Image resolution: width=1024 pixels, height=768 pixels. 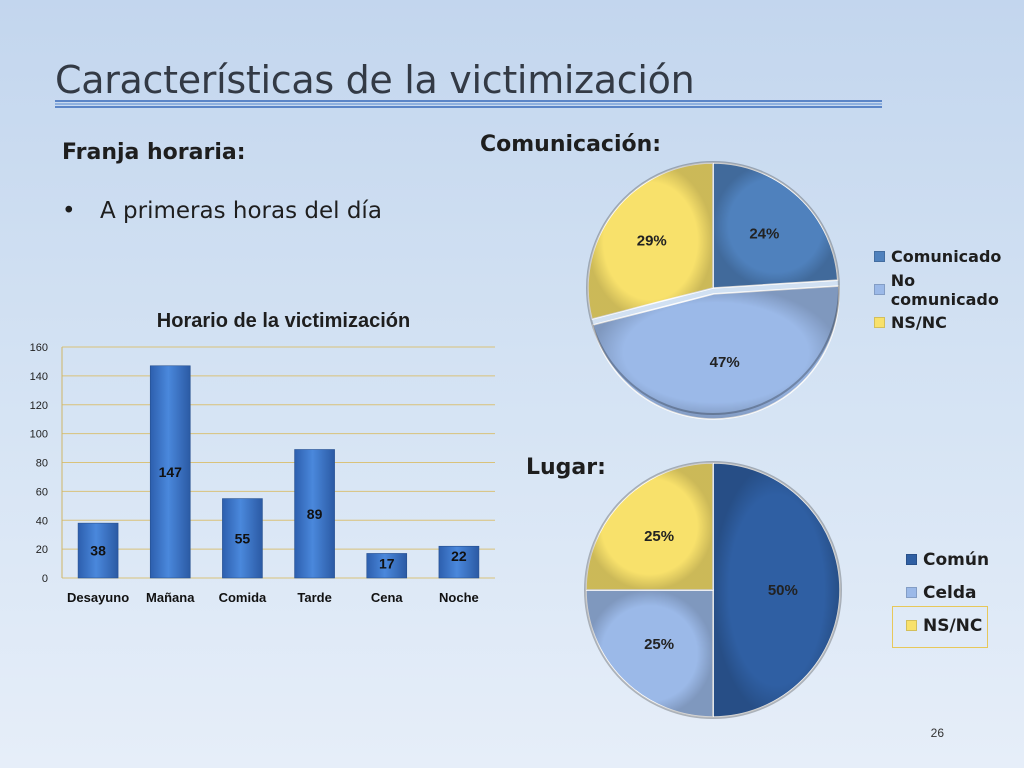 What do you see at coordinates (42, 464) in the screenshot?
I see `y-tick-label: 80` at bounding box center [42, 464].